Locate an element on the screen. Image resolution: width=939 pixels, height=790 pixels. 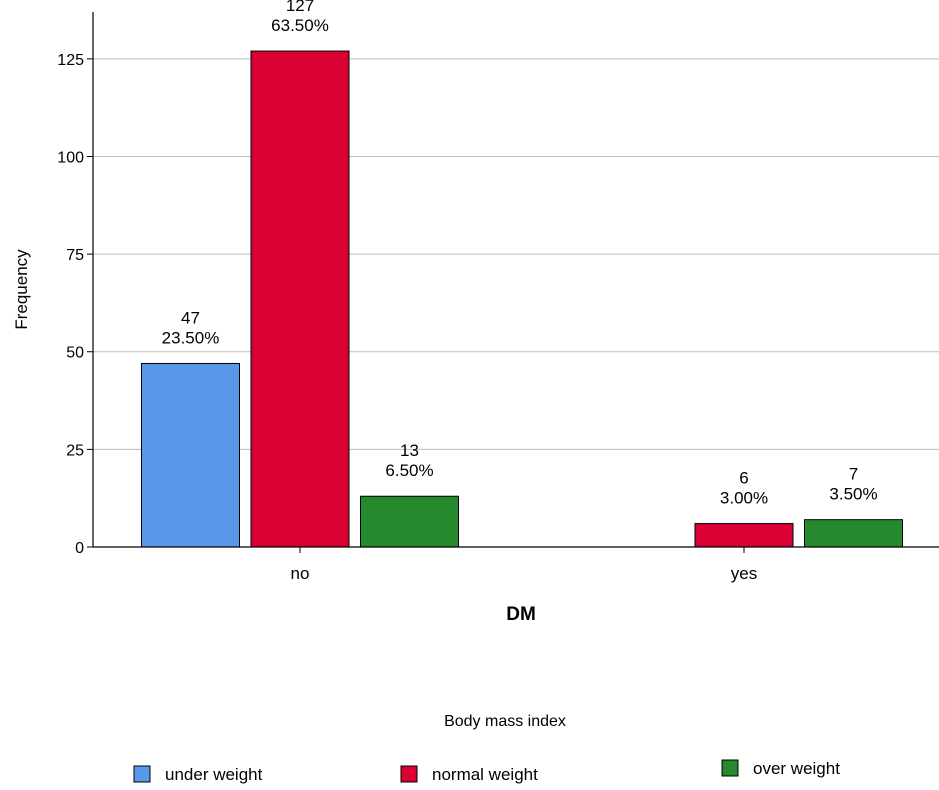
x-category-label: yes is located at coordinates (744, 573).